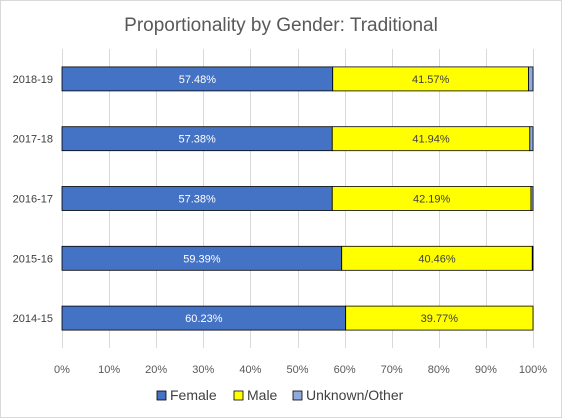 The image size is (562, 418). Describe the element at coordinates (486, 370) in the screenshot. I see `x-tick-label: 90%` at that location.